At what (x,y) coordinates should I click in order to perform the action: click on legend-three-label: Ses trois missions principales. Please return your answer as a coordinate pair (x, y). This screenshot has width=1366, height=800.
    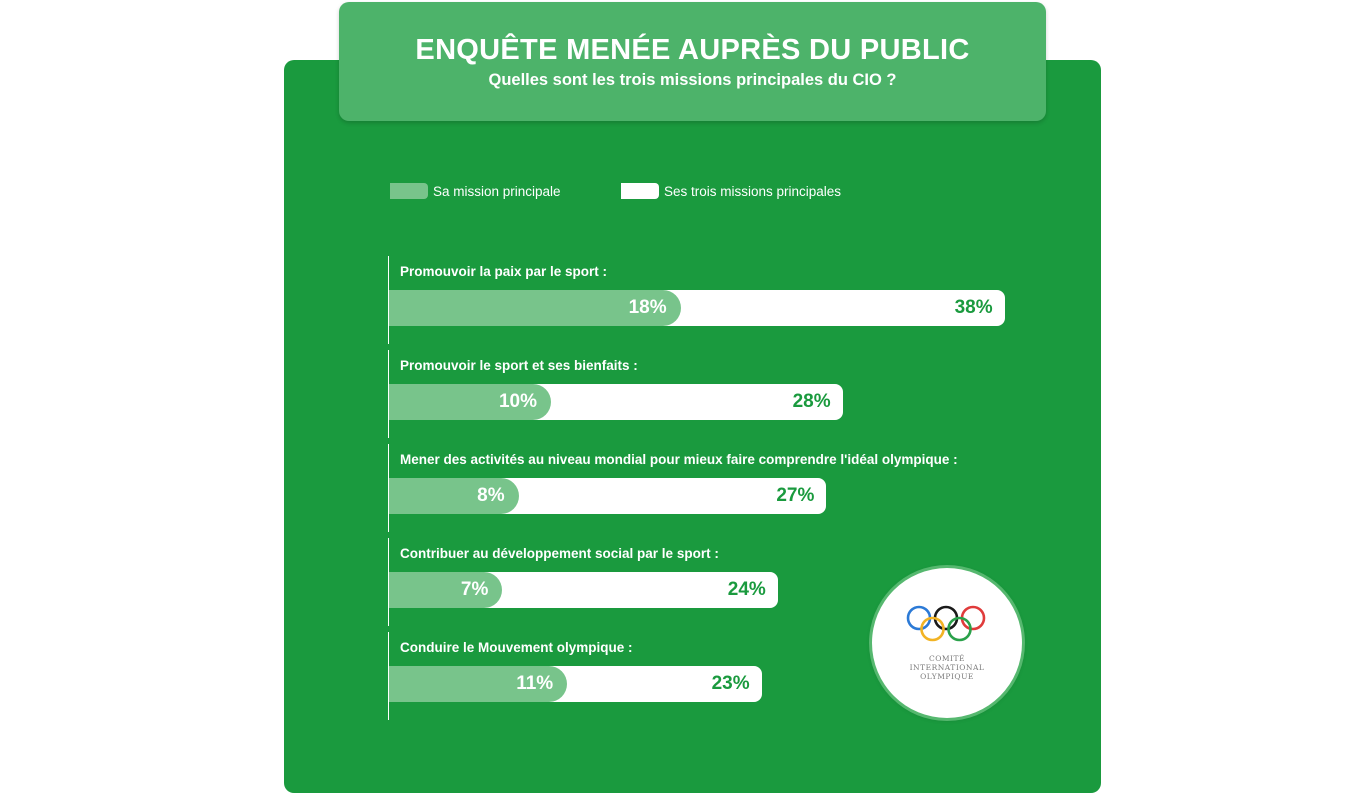
    Looking at the image, I should click on (753, 191).